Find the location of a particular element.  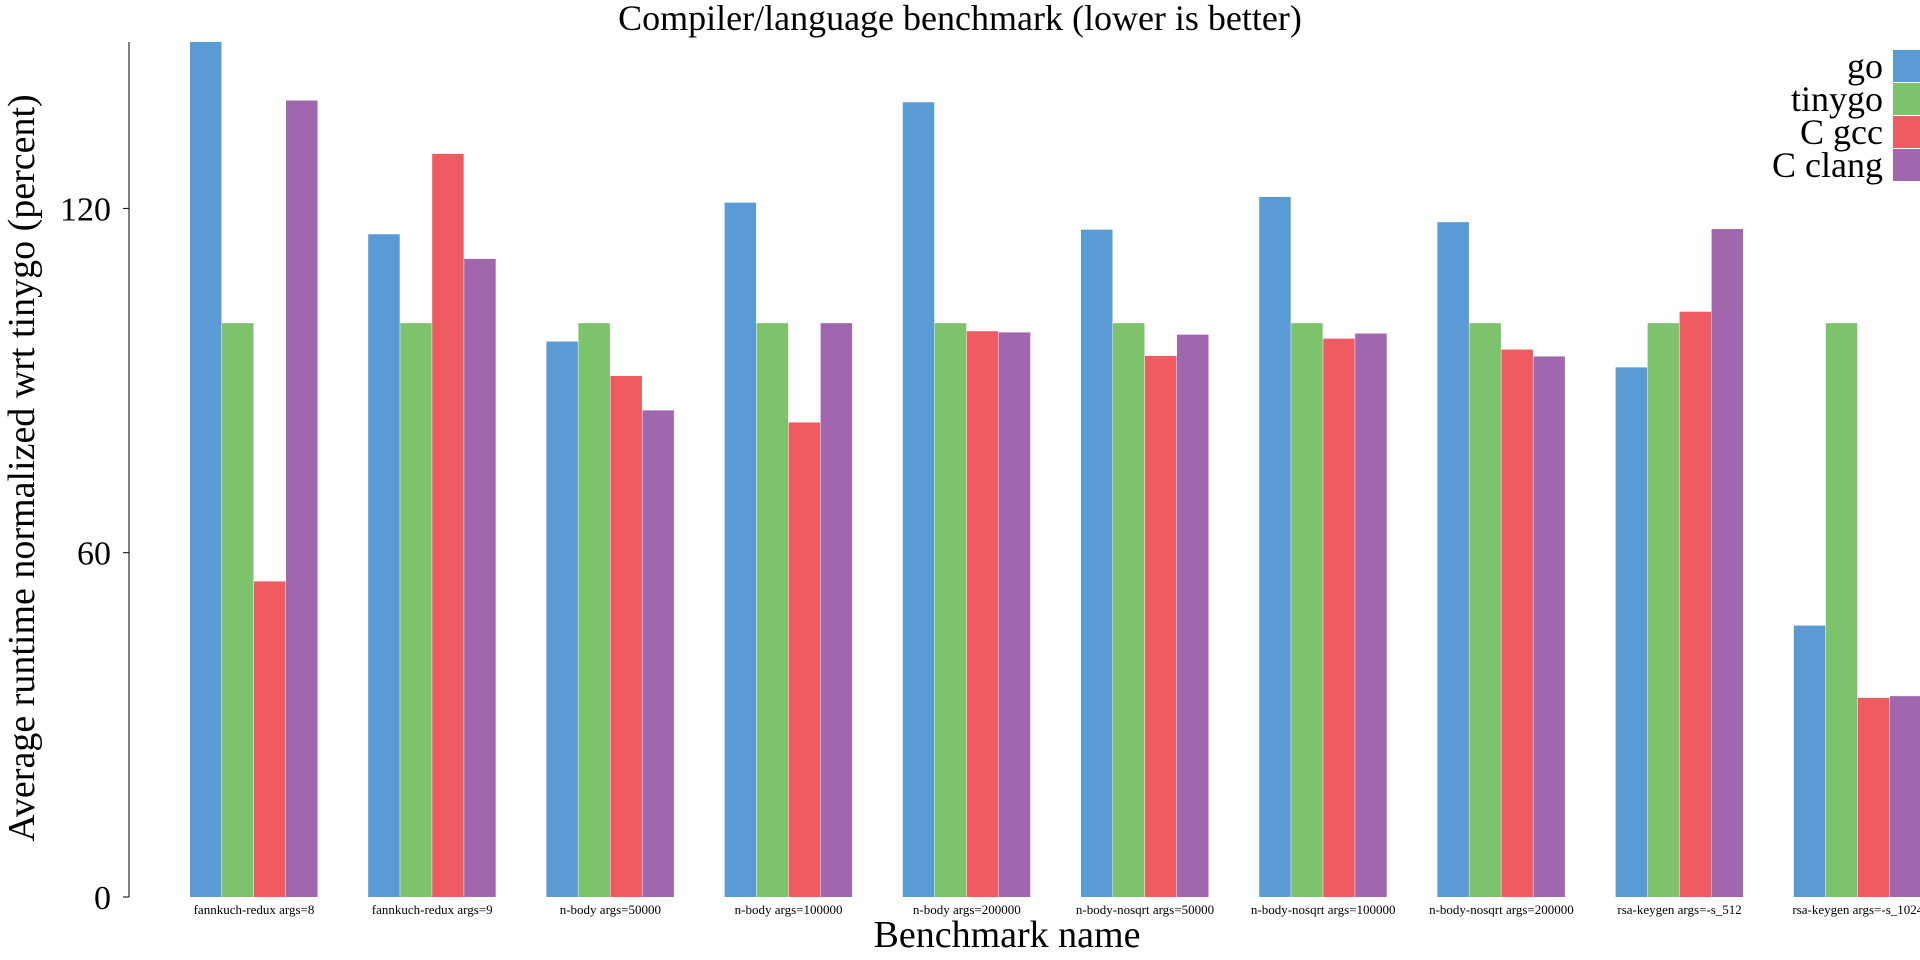

category-label: n-body args=100000 is located at coordinates (789, 909).